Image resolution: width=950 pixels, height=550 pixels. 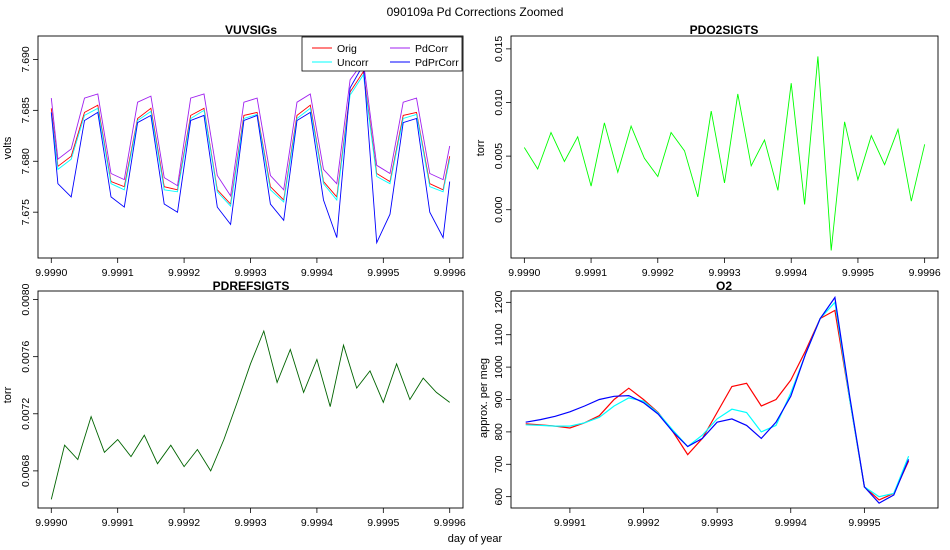 What do you see at coordinates (26, 110) in the screenshot?
I see `y-tick-label: 7.685` at bounding box center [26, 110].